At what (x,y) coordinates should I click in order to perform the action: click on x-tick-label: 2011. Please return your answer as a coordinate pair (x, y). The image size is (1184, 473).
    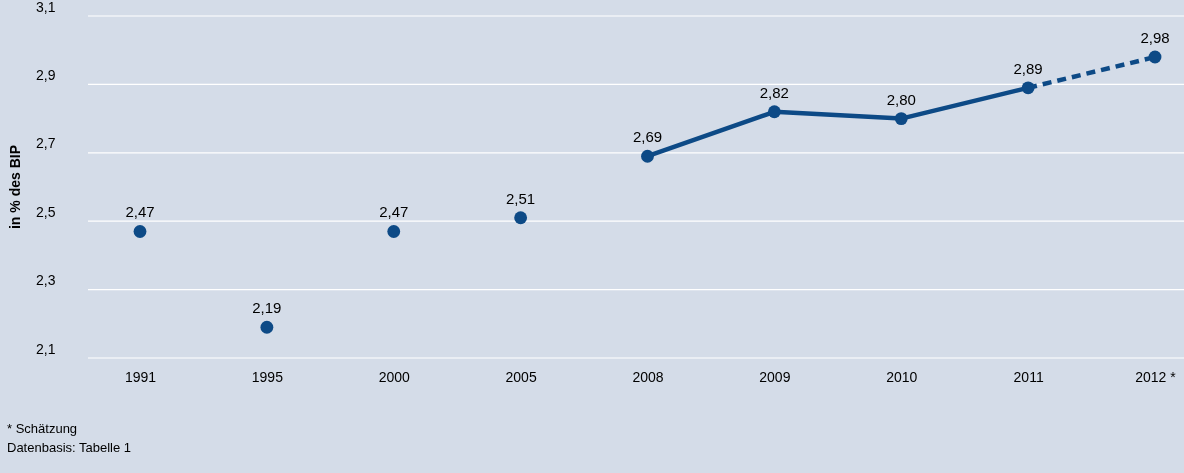
    Looking at the image, I should click on (1028, 376).